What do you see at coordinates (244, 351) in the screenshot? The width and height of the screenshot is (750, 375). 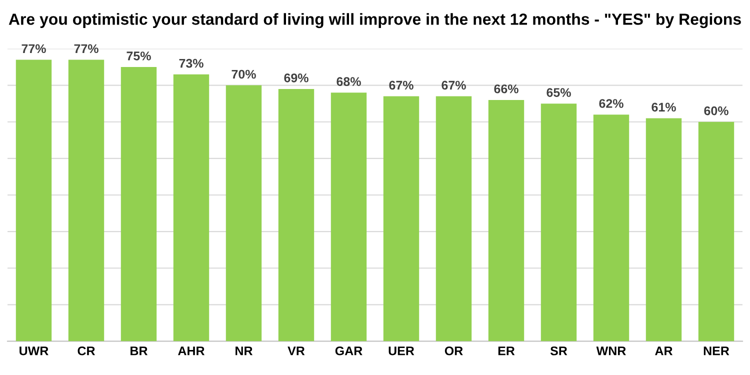 I see `x-tick-label: NR` at bounding box center [244, 351].